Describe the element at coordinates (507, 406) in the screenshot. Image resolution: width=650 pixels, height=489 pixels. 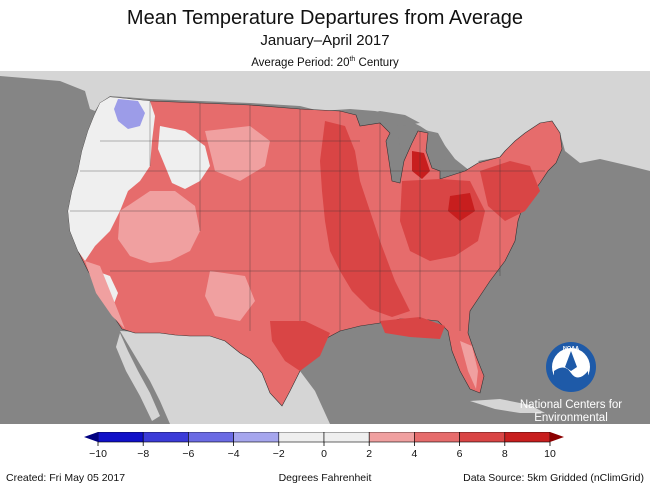
I see `cuba-island` at that location.